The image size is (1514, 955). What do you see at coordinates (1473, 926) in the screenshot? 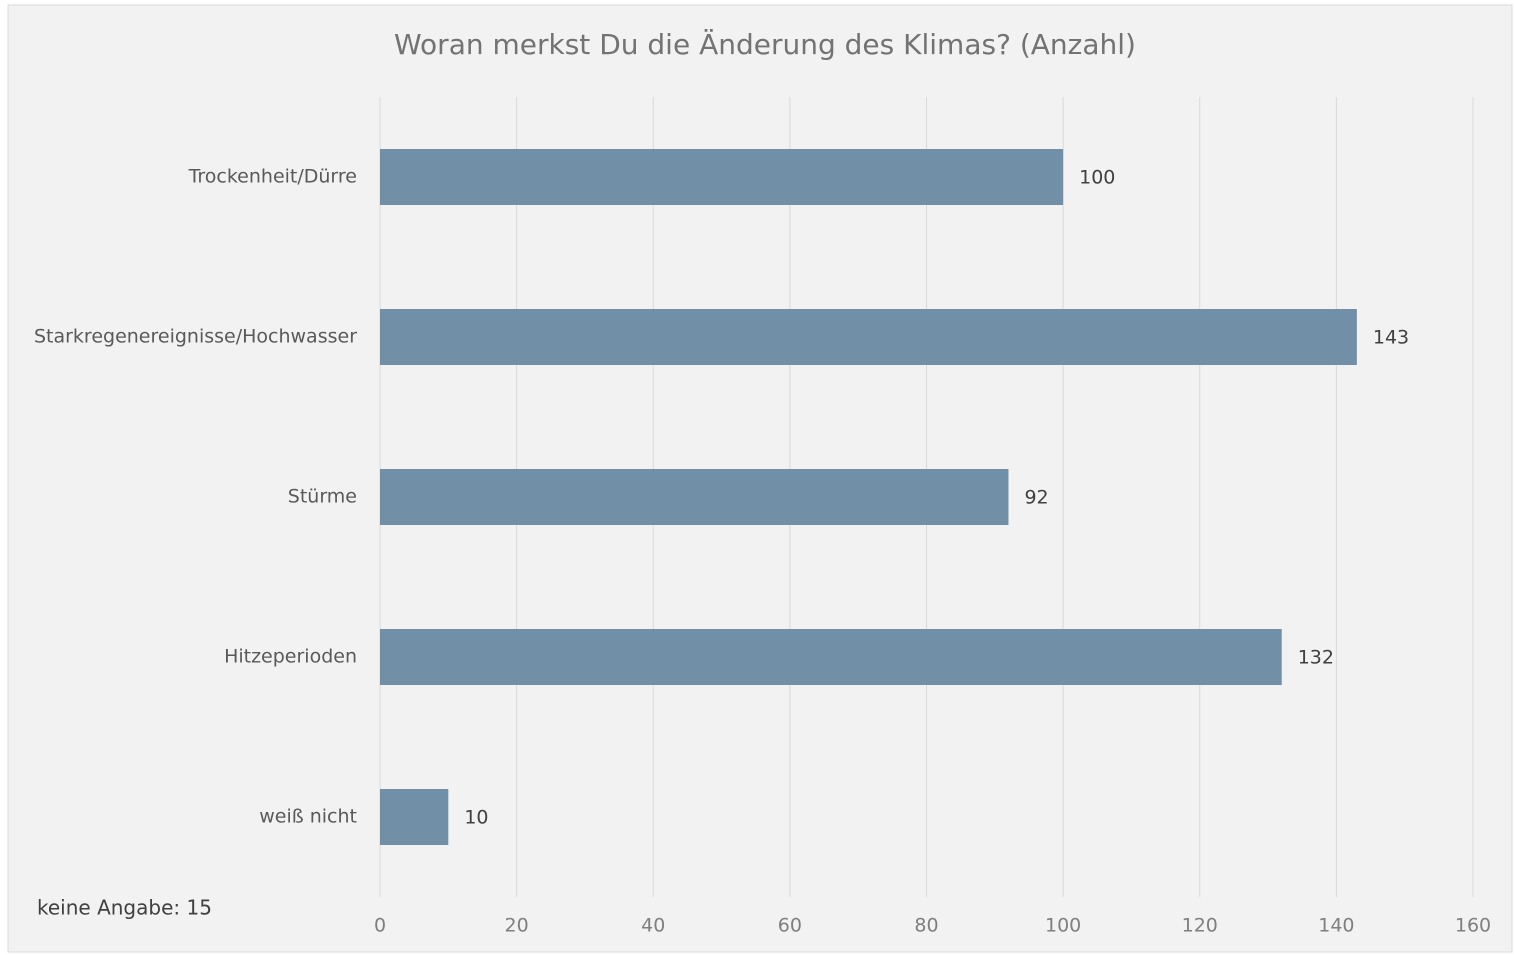
I see `x-tick-label: 160` at bounding box center [1473, 926].